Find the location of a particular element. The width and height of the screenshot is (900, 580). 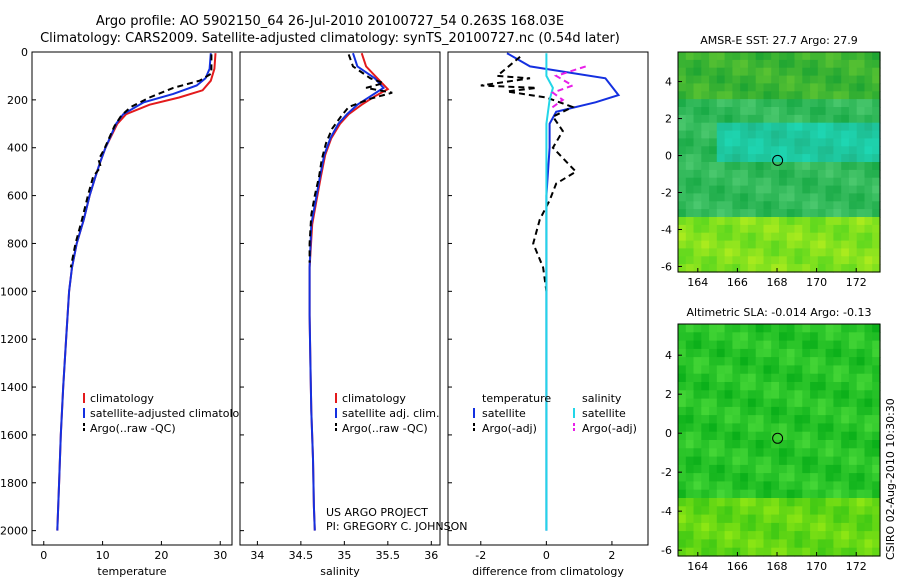

sla-xtick-label: 172 is located at coordinates (856, 566).